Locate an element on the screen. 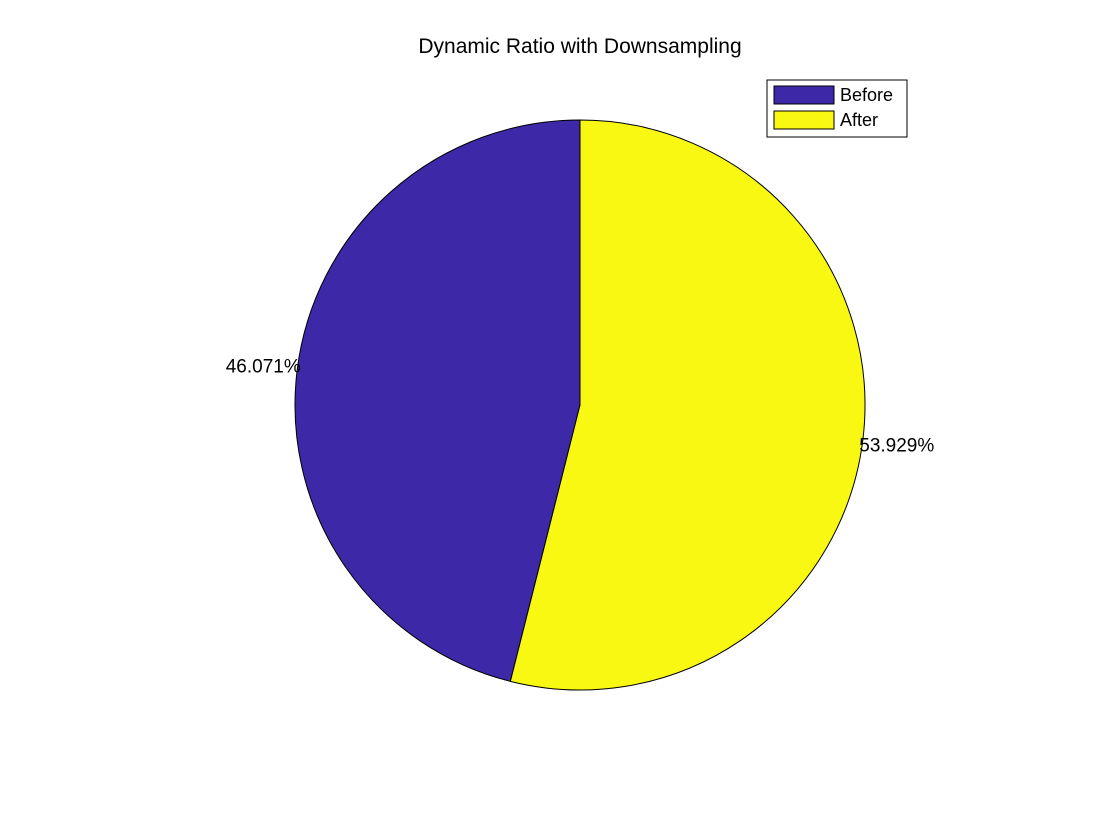 The width and height of the screenshot is (1120, 840). pie-slice-labels: 46.071% 53.929% is located at coordinates (580, 407).